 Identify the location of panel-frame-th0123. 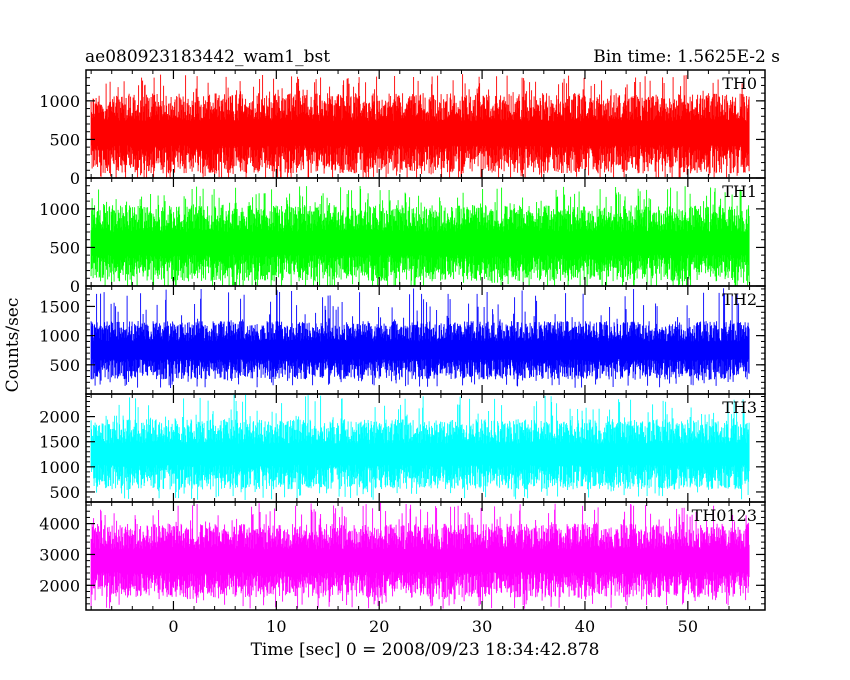
(425, 556).